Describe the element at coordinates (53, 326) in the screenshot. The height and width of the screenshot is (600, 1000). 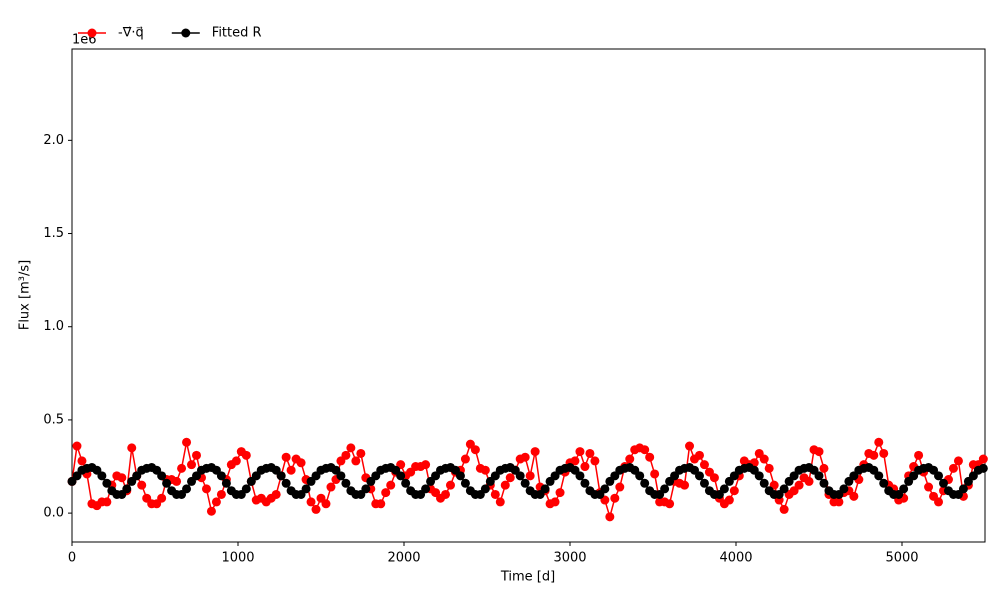
I see `y-tick-label: 1.0` at that location.